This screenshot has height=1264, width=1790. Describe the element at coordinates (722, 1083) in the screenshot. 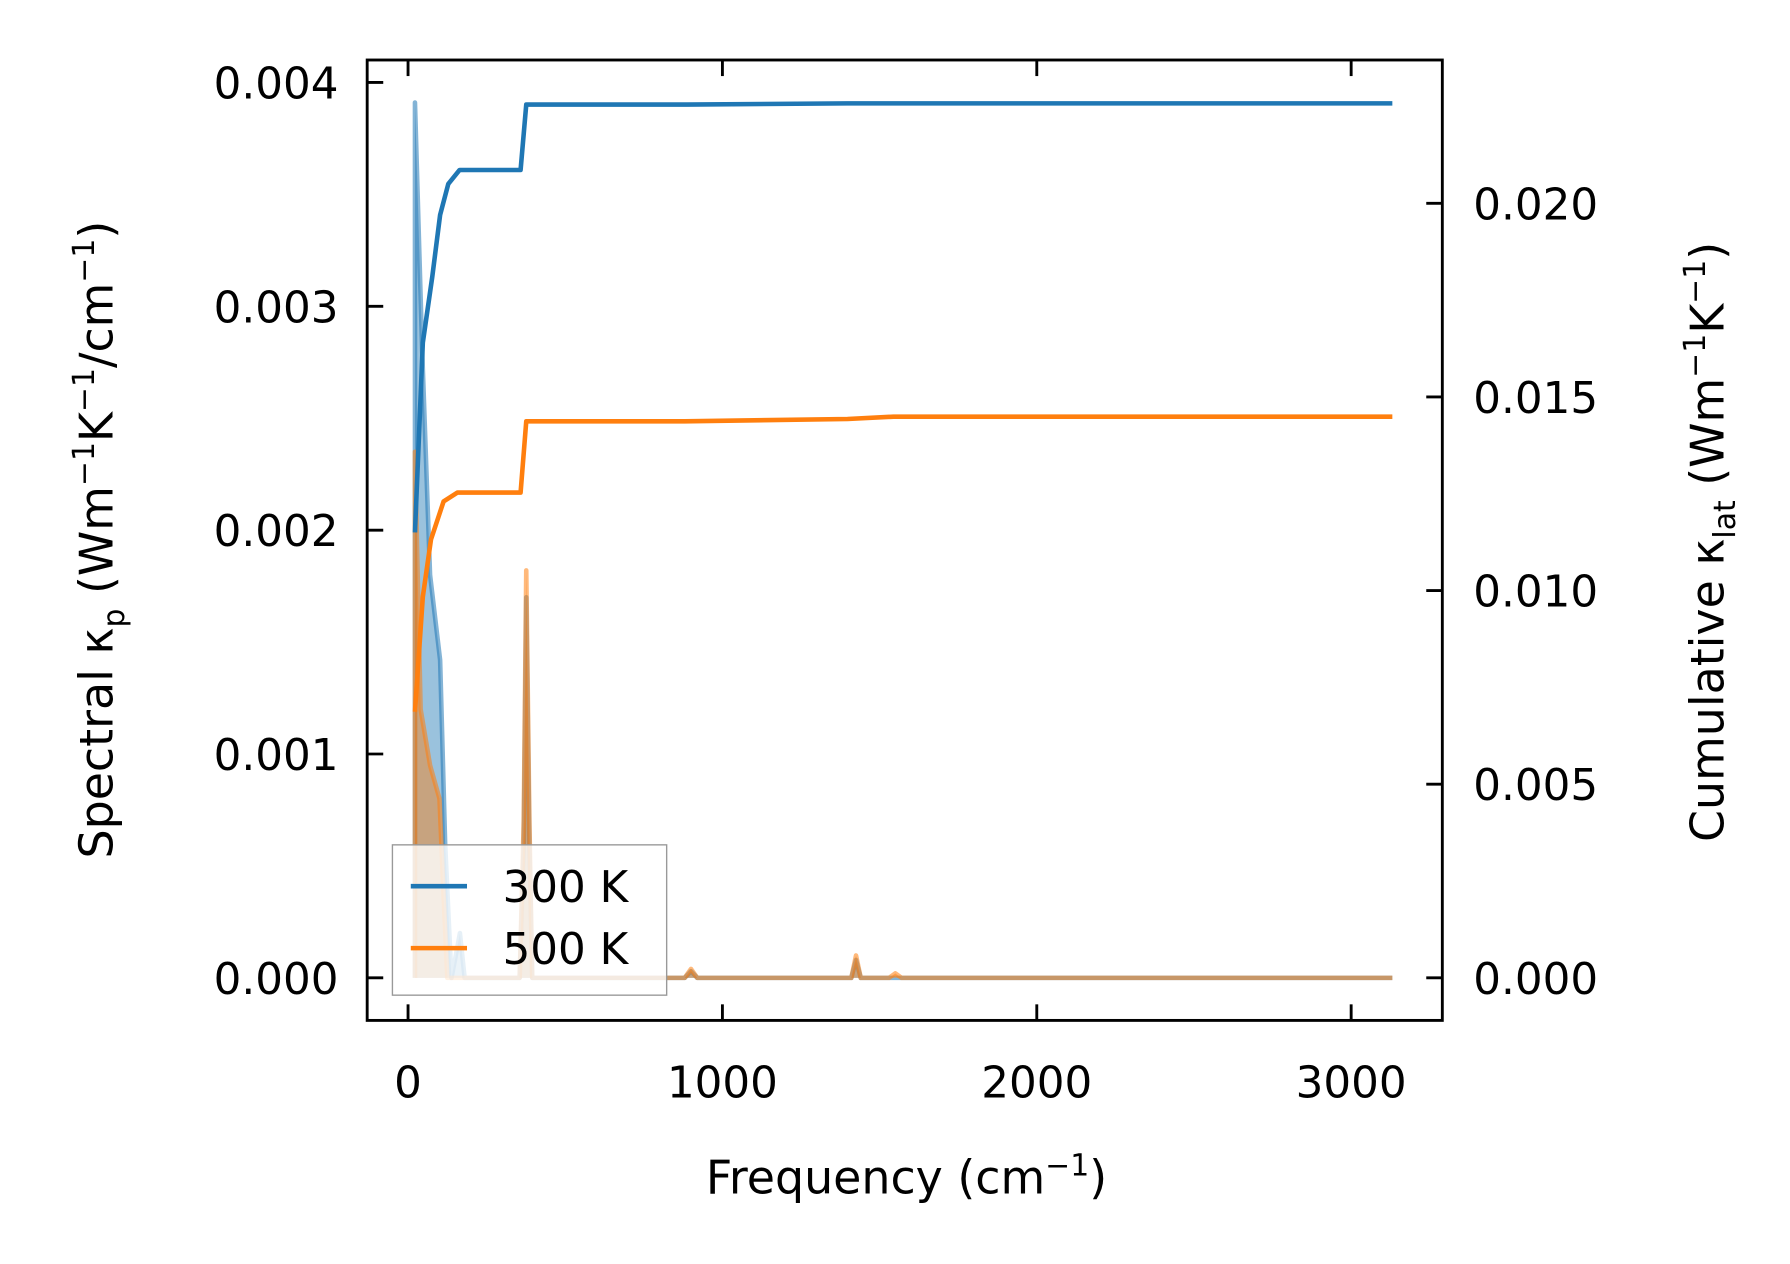

I see `x-tick-label: 1000` at that location.